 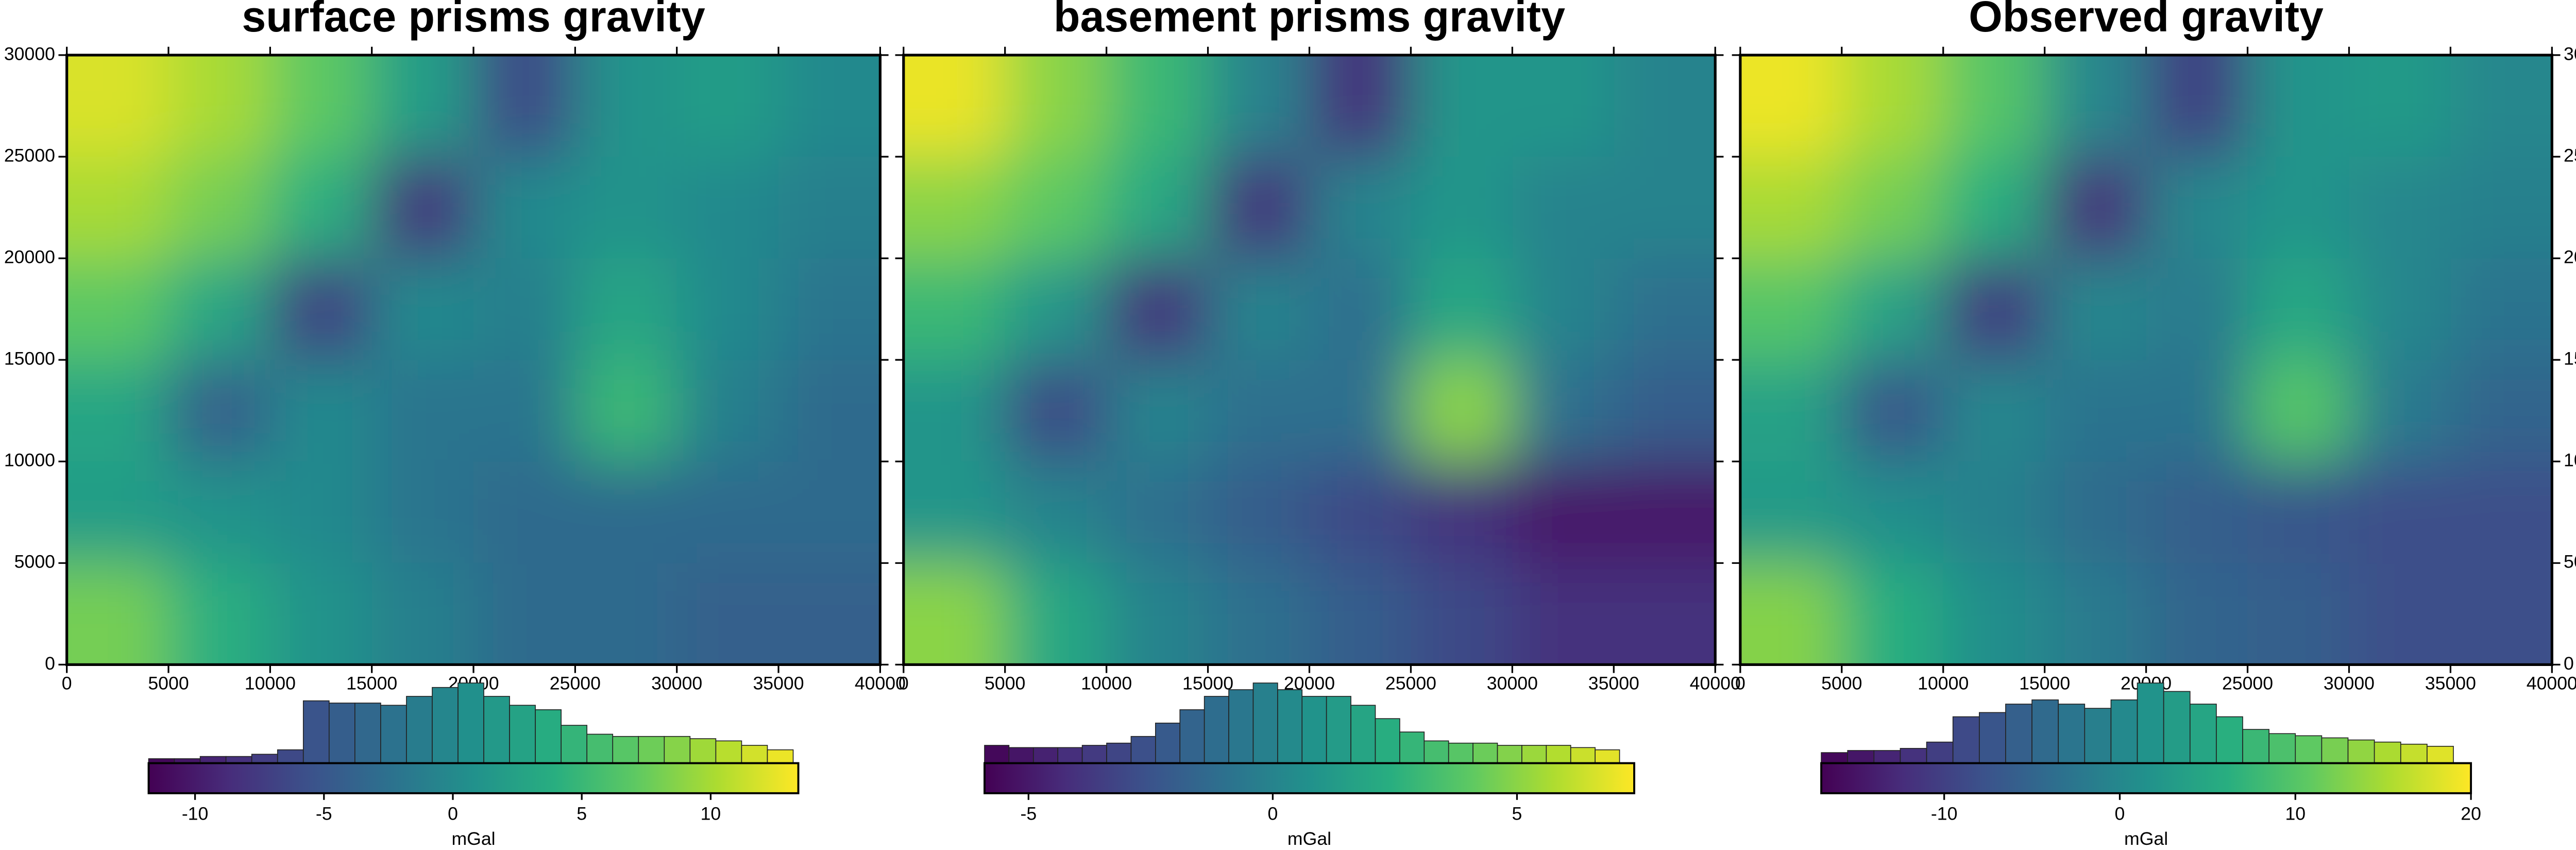 What do you see at coordinates (2247, 683) in the screenshot?
I see `x-tick-label: 25000` at bounding box center [2247, 683].